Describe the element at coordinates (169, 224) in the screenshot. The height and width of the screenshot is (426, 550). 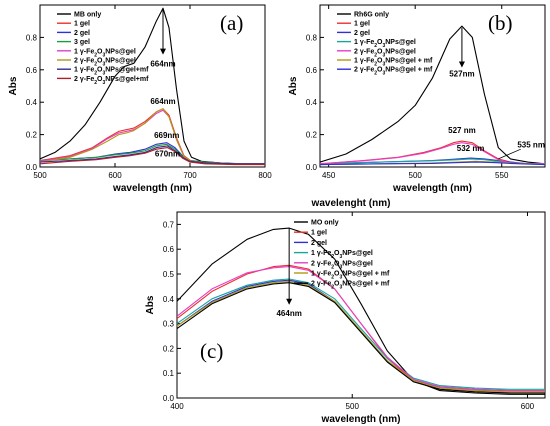
I see `y-tick-label: 0.7` at that location.